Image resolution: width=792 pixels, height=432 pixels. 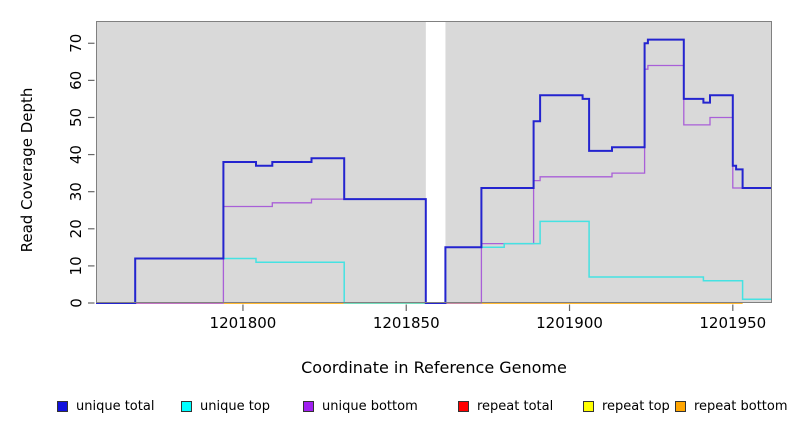 I want to click on x-tick-label: 1201900, so click(x=569, y=323).